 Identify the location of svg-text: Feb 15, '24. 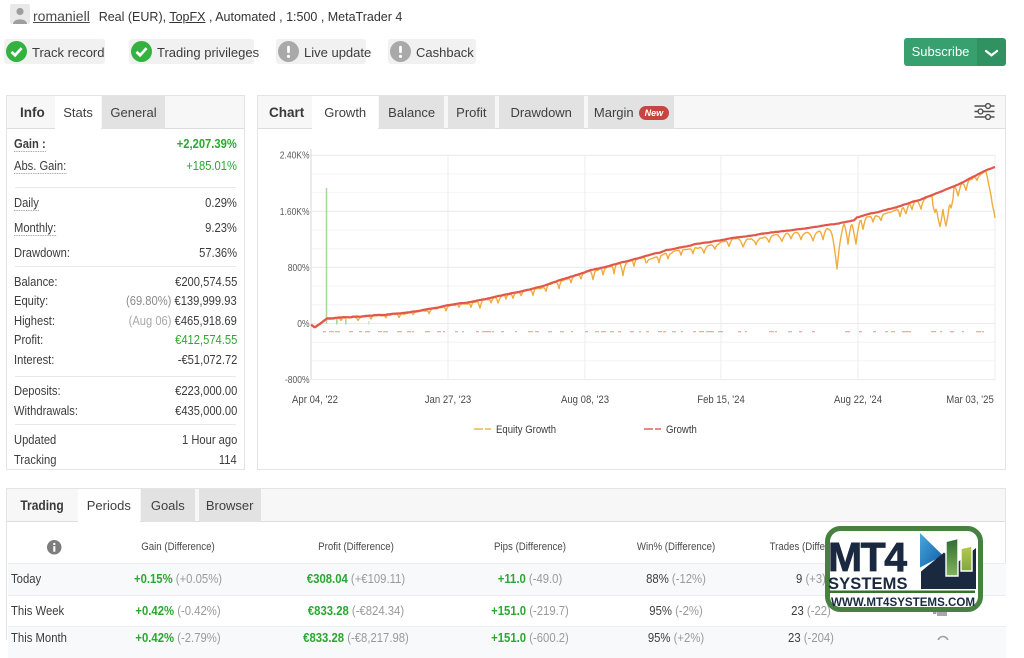
(721, 400).